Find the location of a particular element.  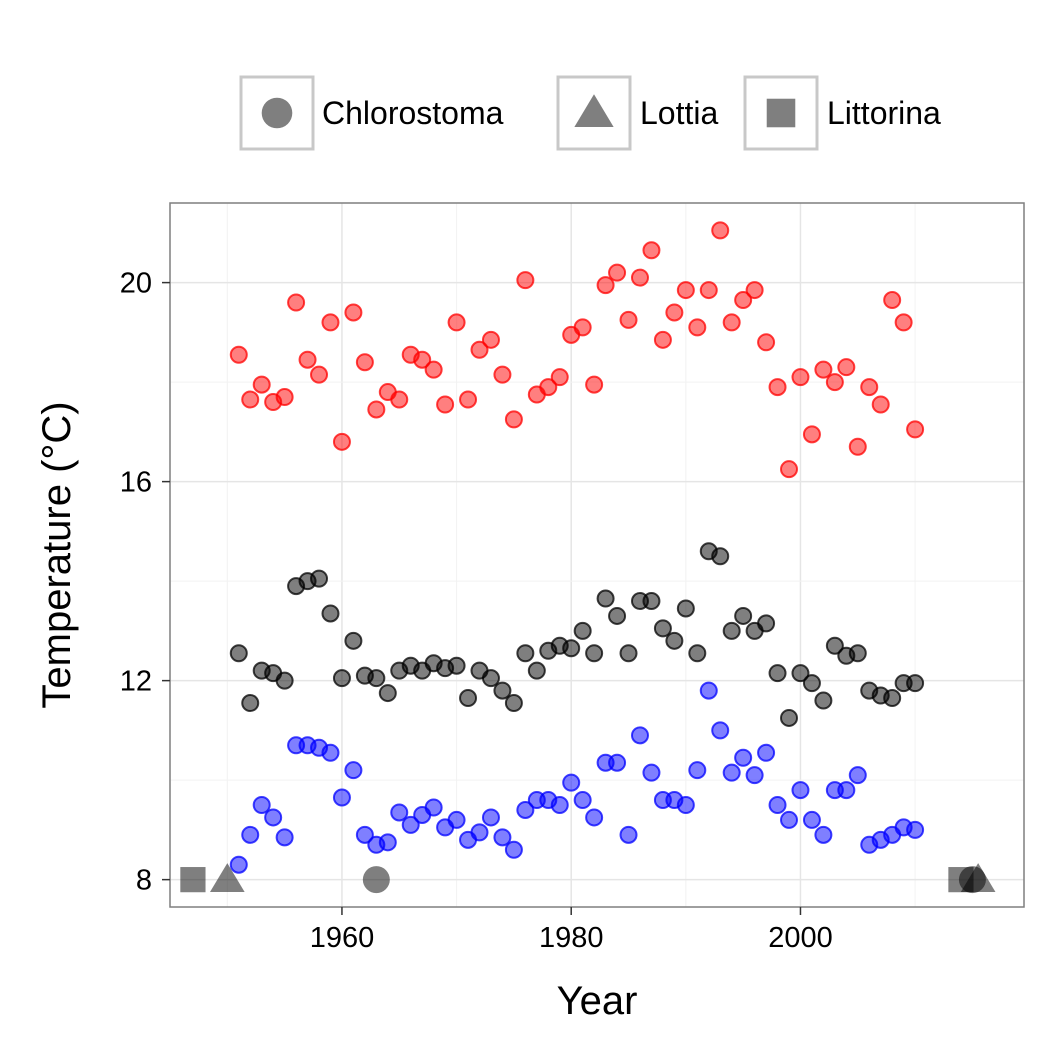

y-tick-label: 20 is located at coordinates (136, 284).